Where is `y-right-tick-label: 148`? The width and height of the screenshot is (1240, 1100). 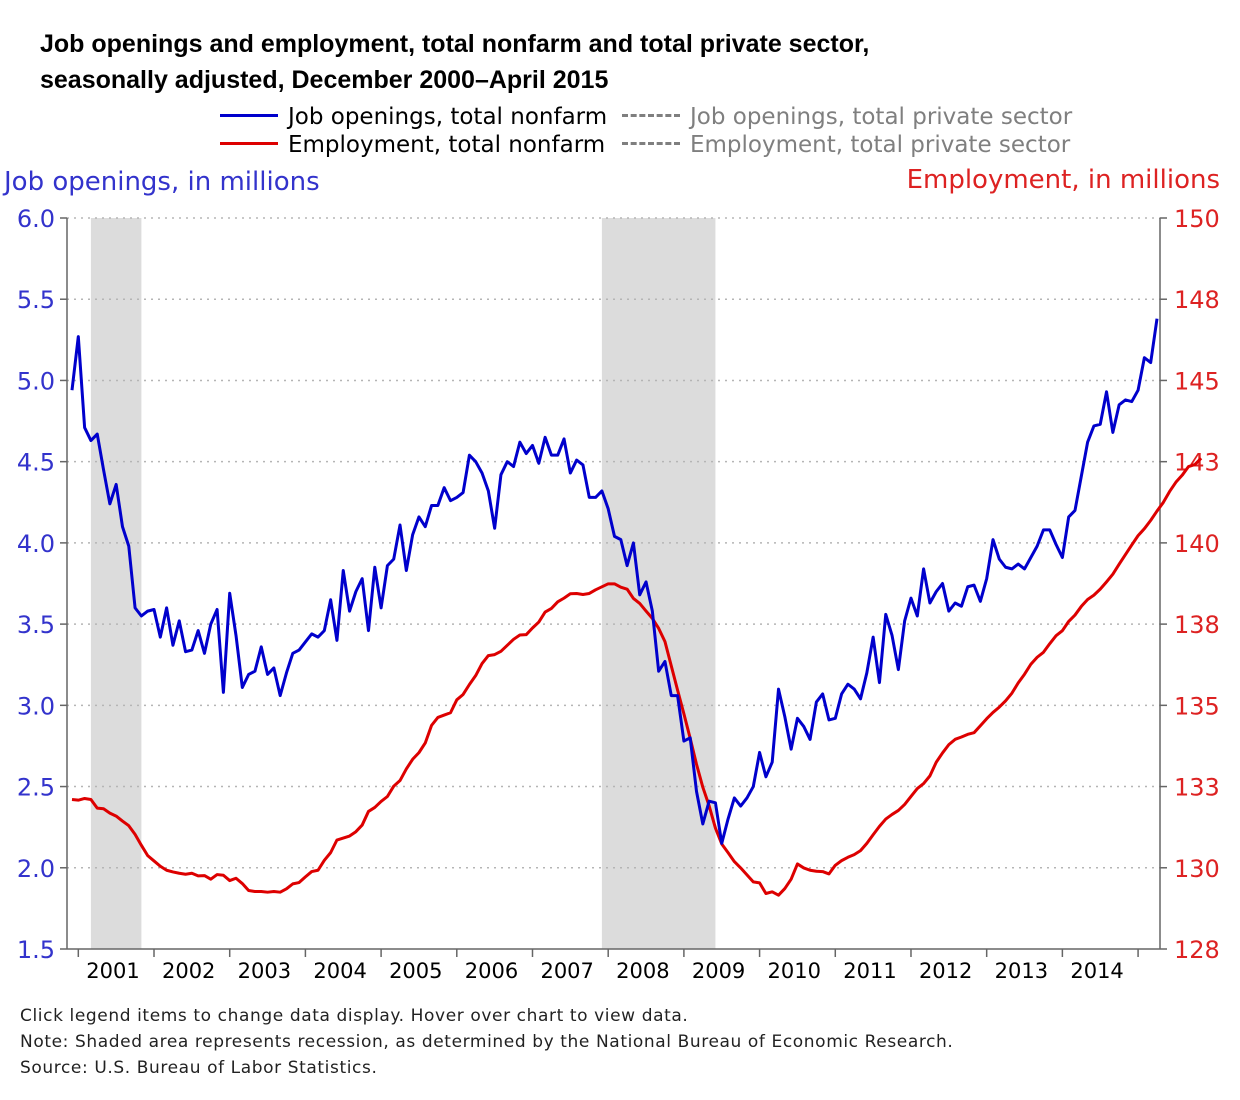 y-right-tick-label: 148 is located at coordinates (1197, 300).